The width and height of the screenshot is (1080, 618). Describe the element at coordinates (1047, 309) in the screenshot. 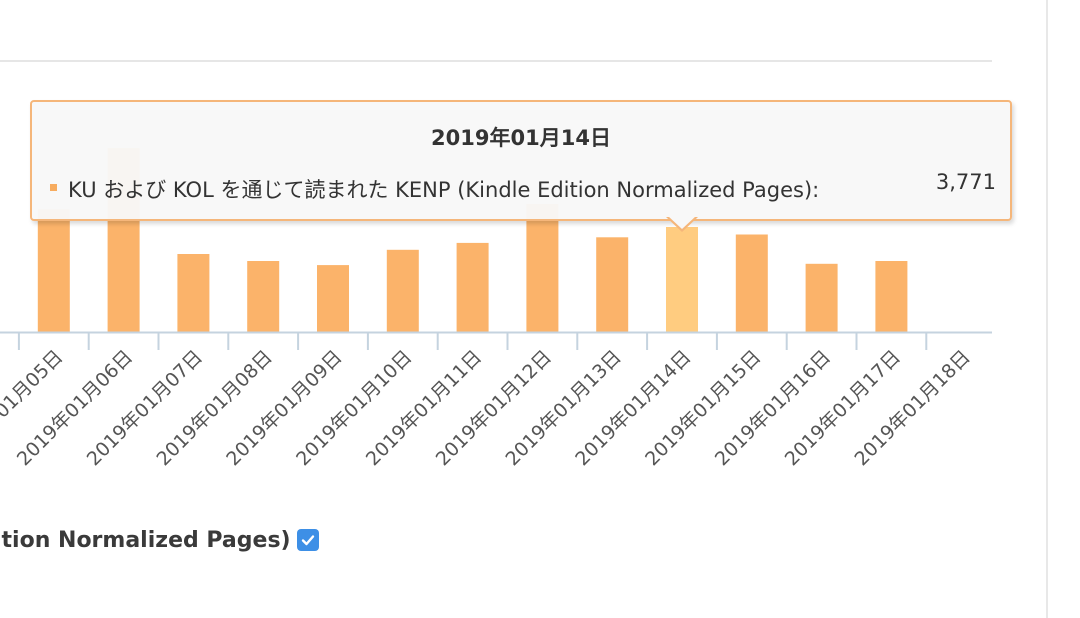

I see `scrollbar-track` at that location.